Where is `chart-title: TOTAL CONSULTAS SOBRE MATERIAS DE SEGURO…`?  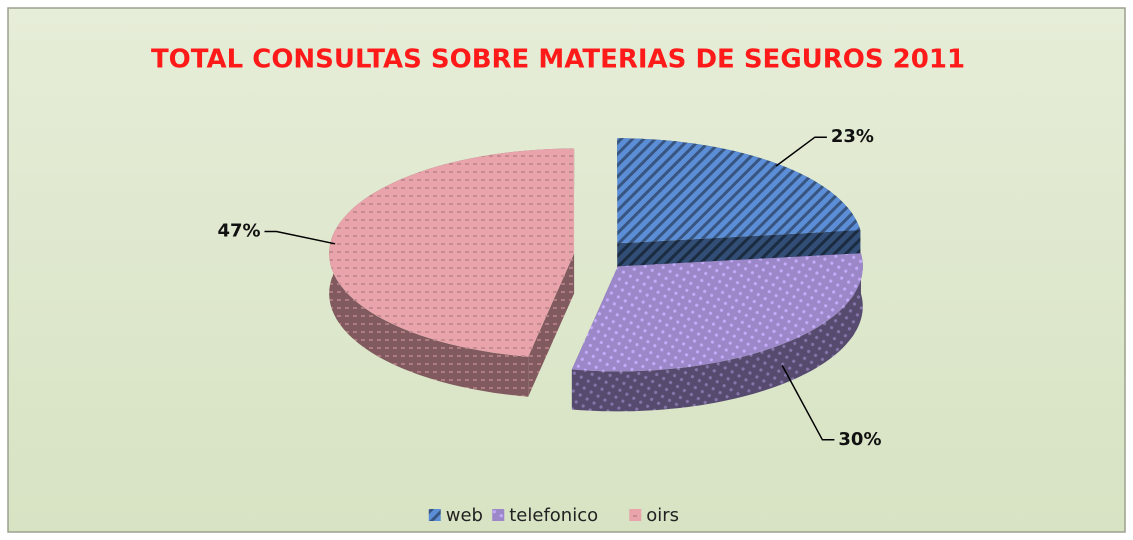 chart-title: TOTAL CONSULTAS SOBRE MATERIAS DE SEGURO… is located at coordinates (558, 60).